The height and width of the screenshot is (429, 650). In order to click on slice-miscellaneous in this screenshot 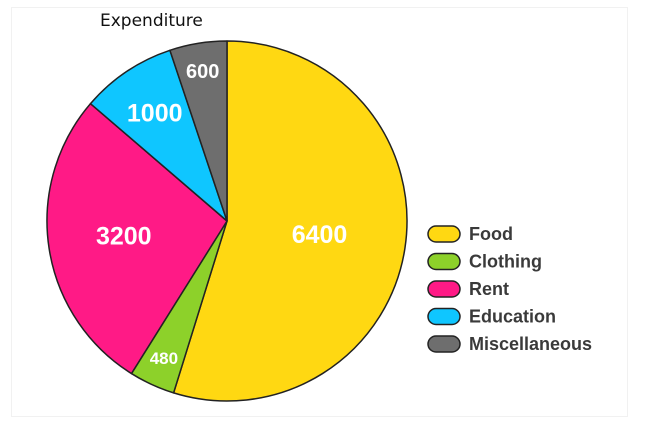, I will do `click(198, 131)`.